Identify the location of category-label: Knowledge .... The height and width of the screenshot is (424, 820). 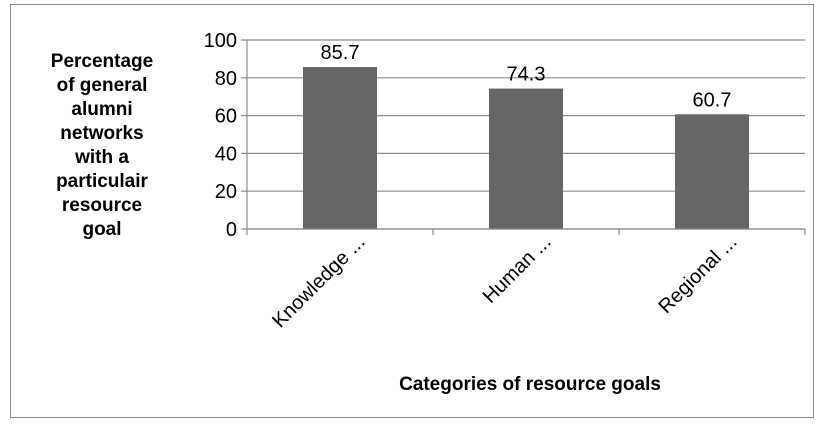
(318, 281).